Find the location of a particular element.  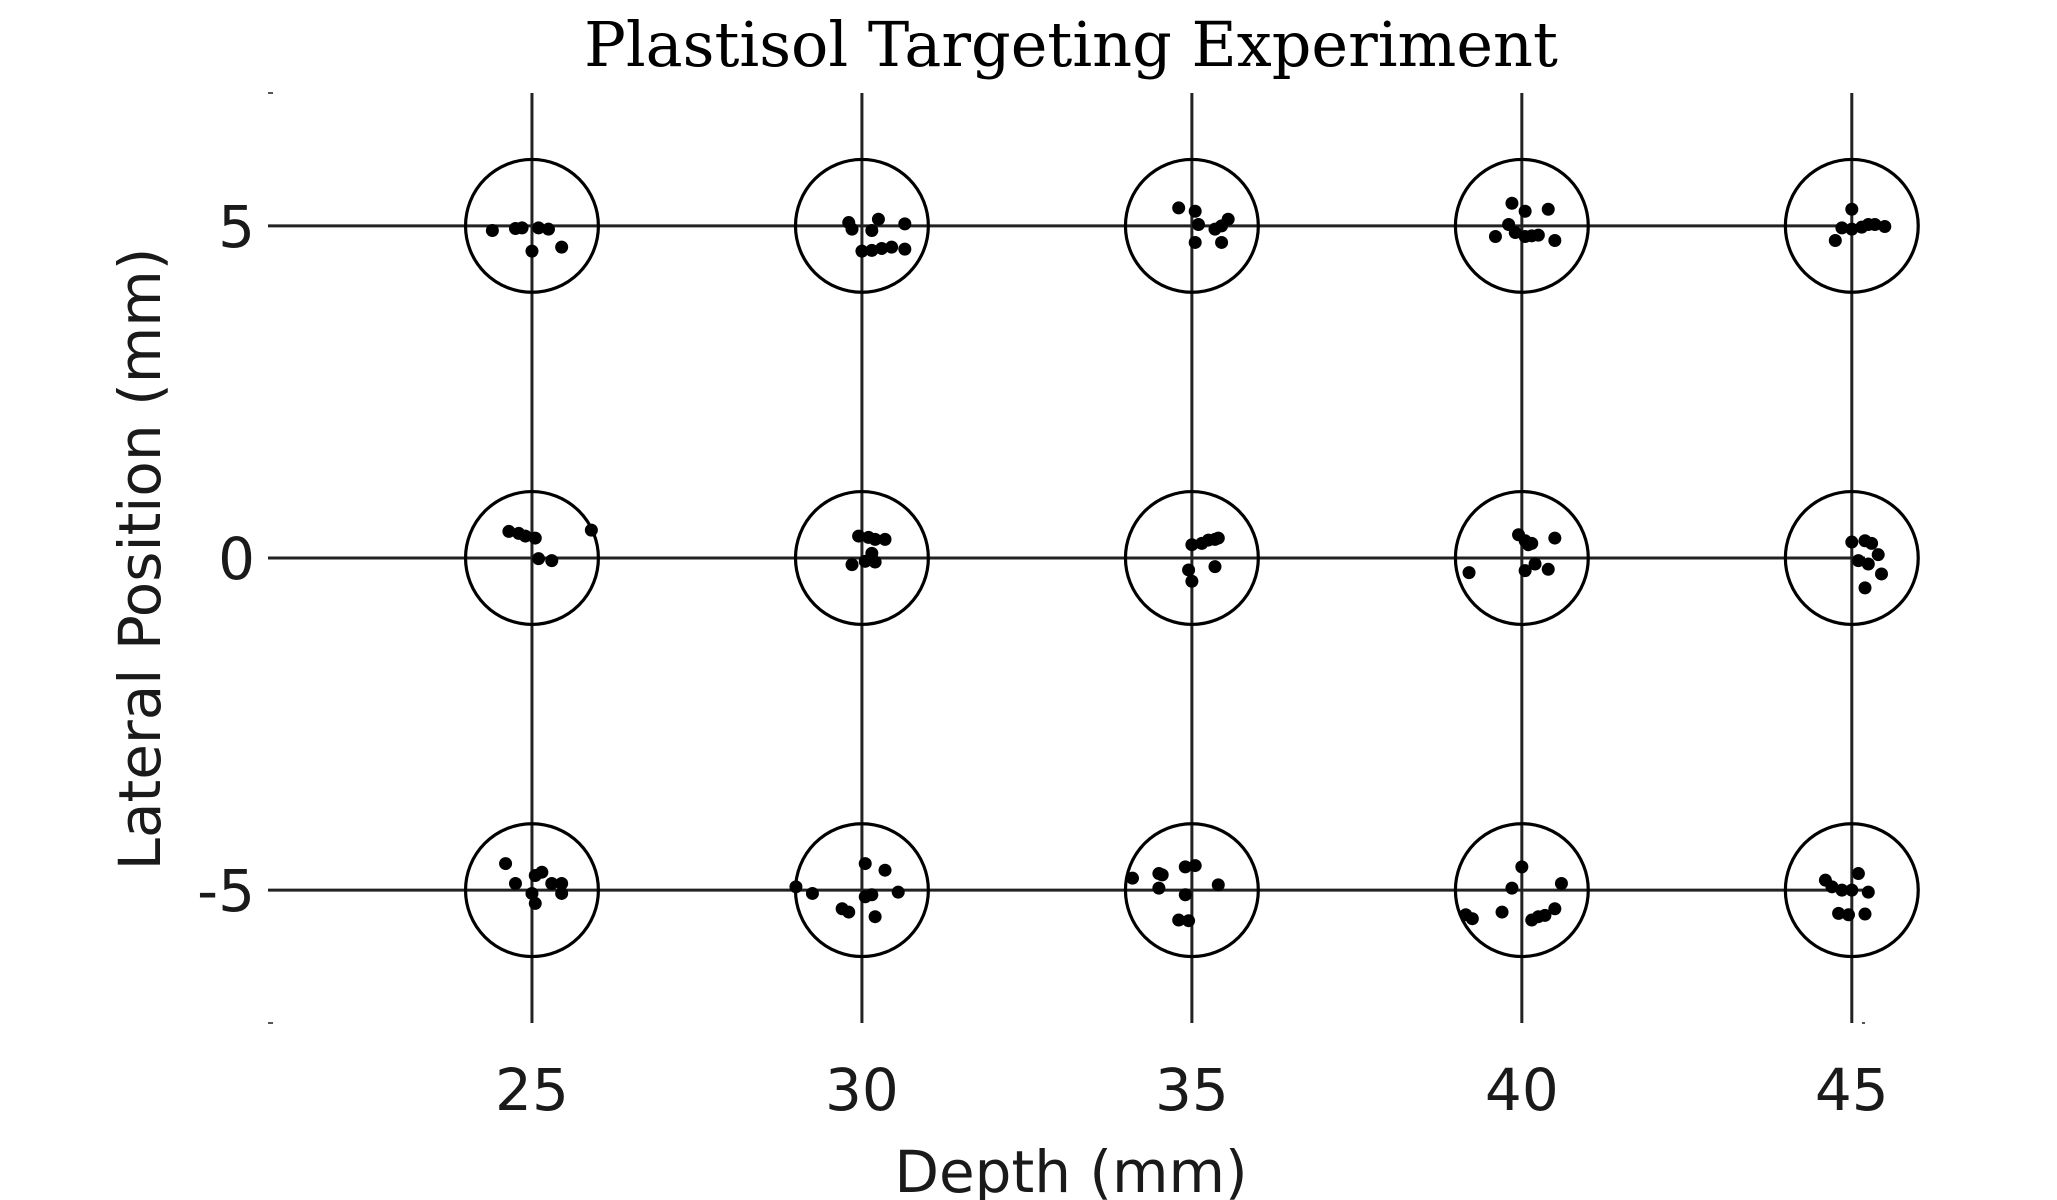

x-tick-label: 35 is located at coordinates (1192, 1090).